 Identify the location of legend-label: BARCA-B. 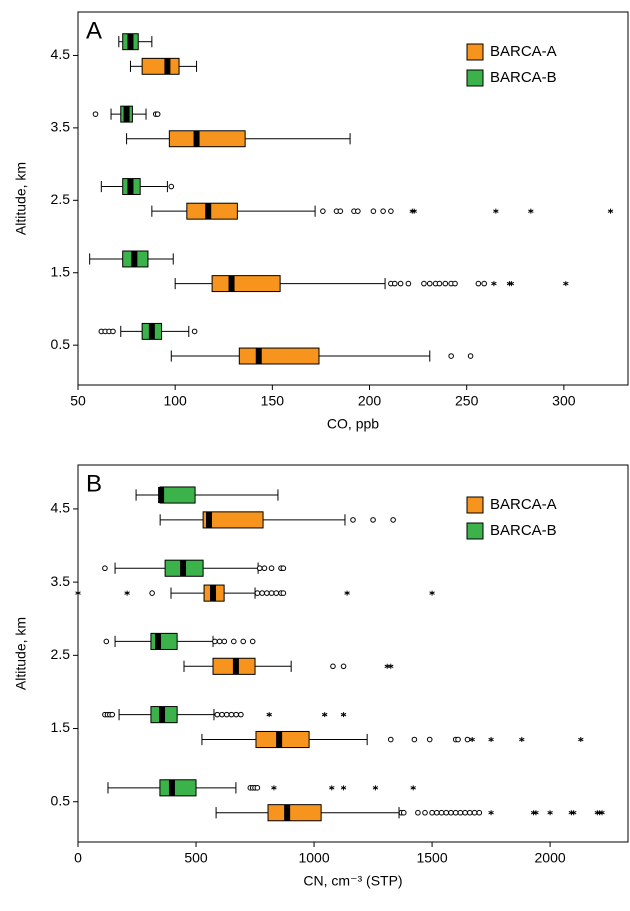
(523, 77).